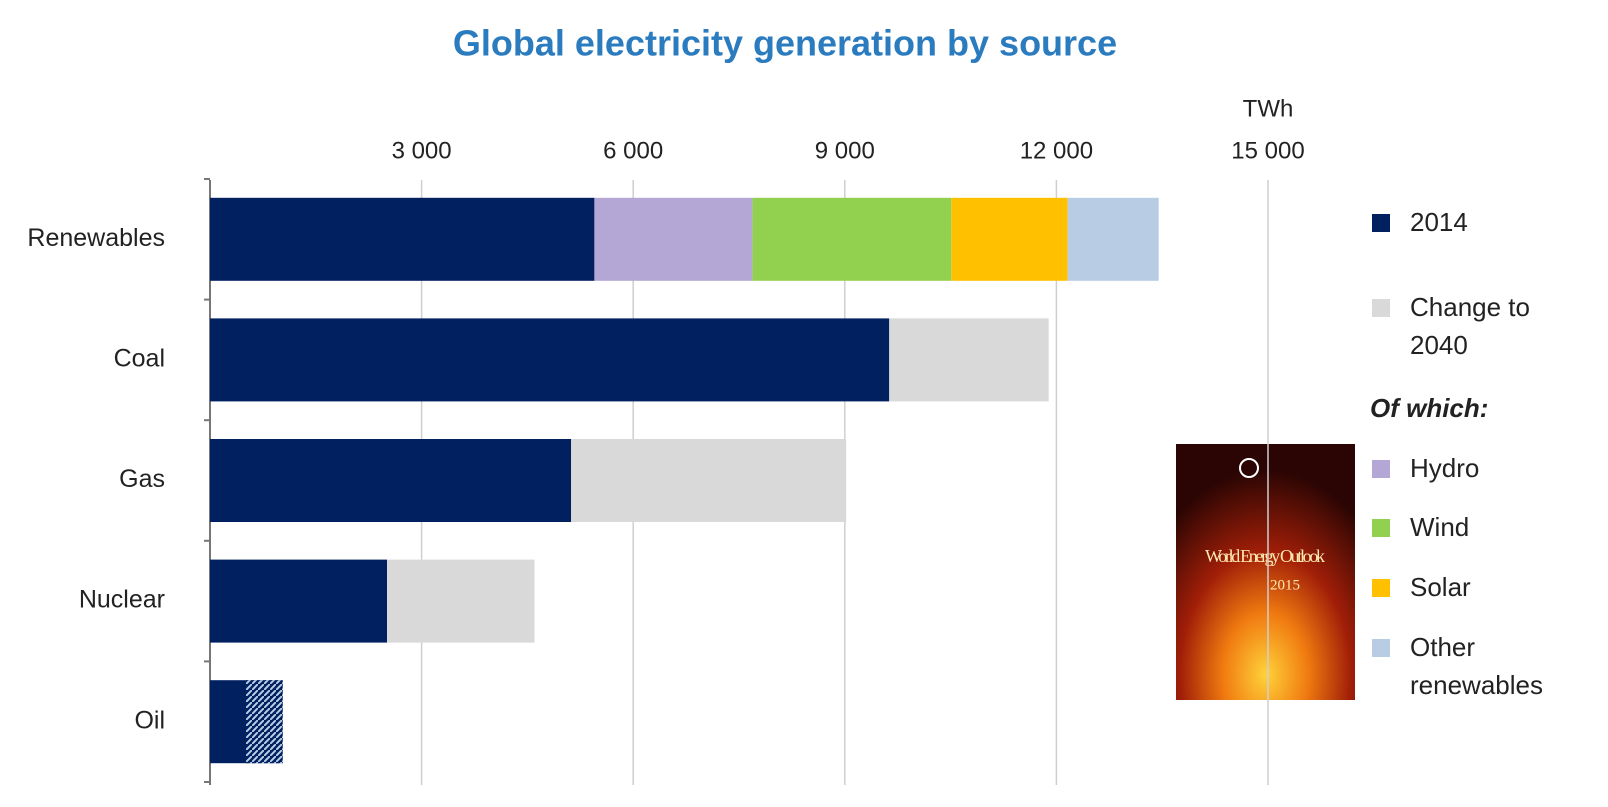 Image resolution: width=1608 pixels, height=807 pixels. I want to click on y-tick-label: Oil, so click(149, 720).